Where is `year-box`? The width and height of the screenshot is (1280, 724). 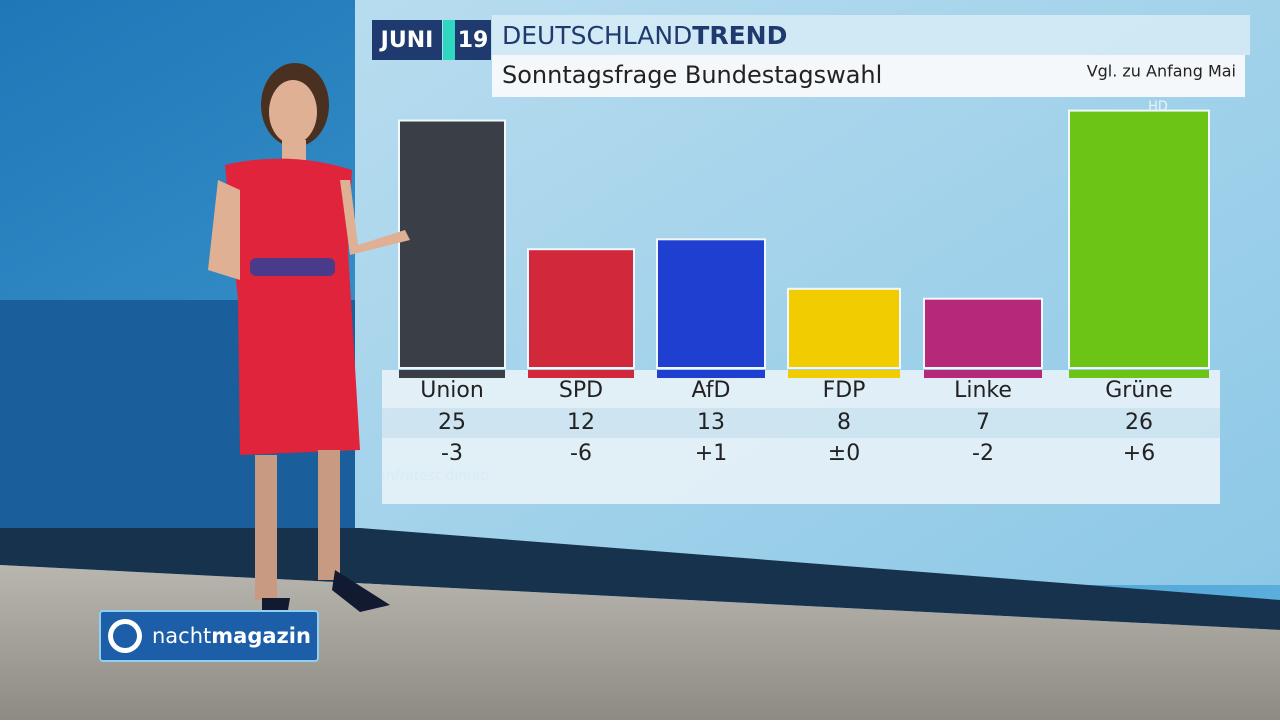
year-box is located at coordinates (473, 40).